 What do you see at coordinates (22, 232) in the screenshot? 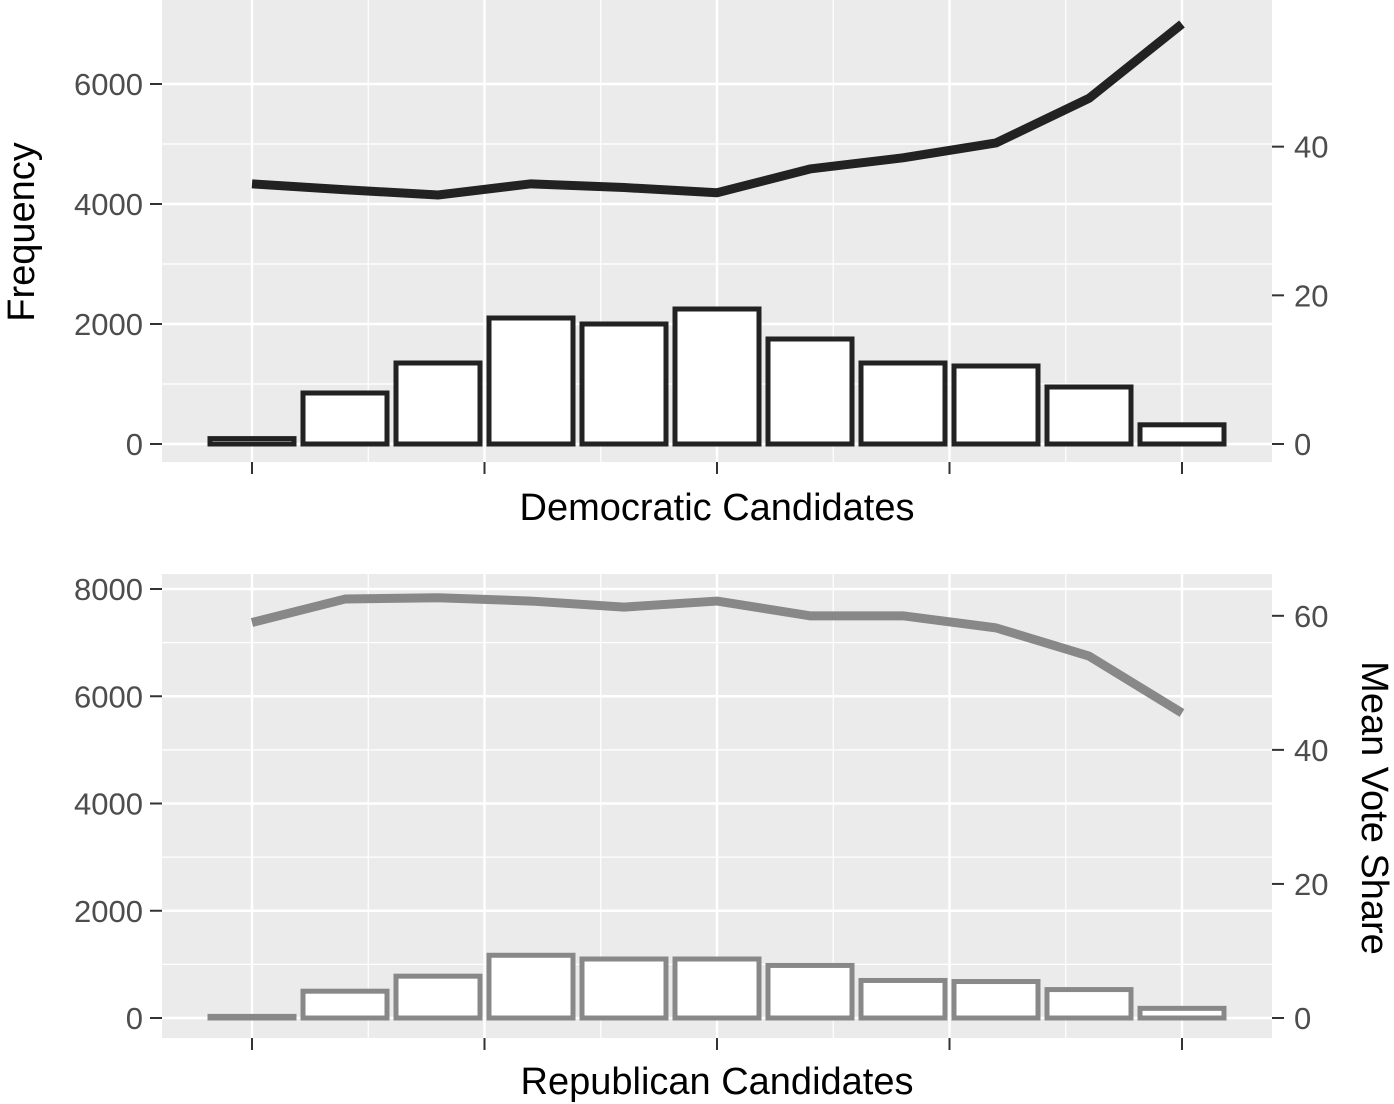
I see `left-axis-title: Frequency` at bounding box center [22, 232].